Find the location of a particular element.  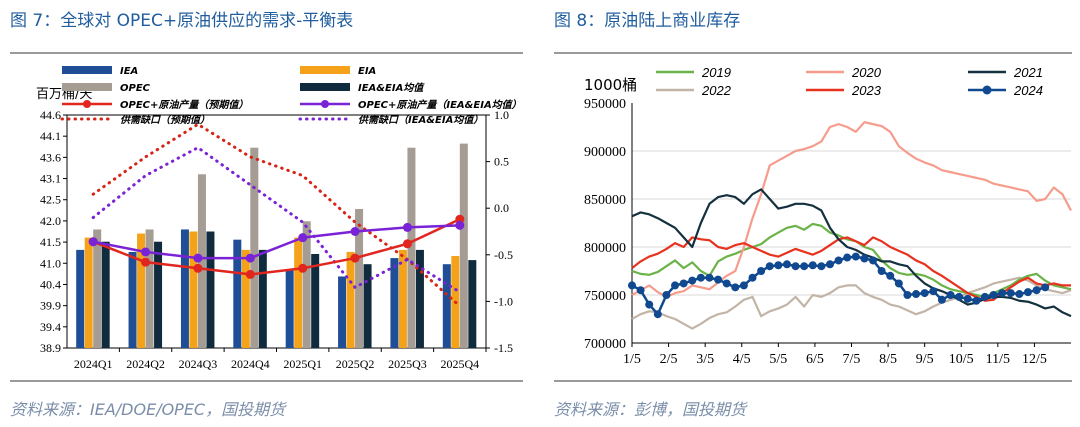

y-tick-label: 850000 is located at coordinates (605, 200).